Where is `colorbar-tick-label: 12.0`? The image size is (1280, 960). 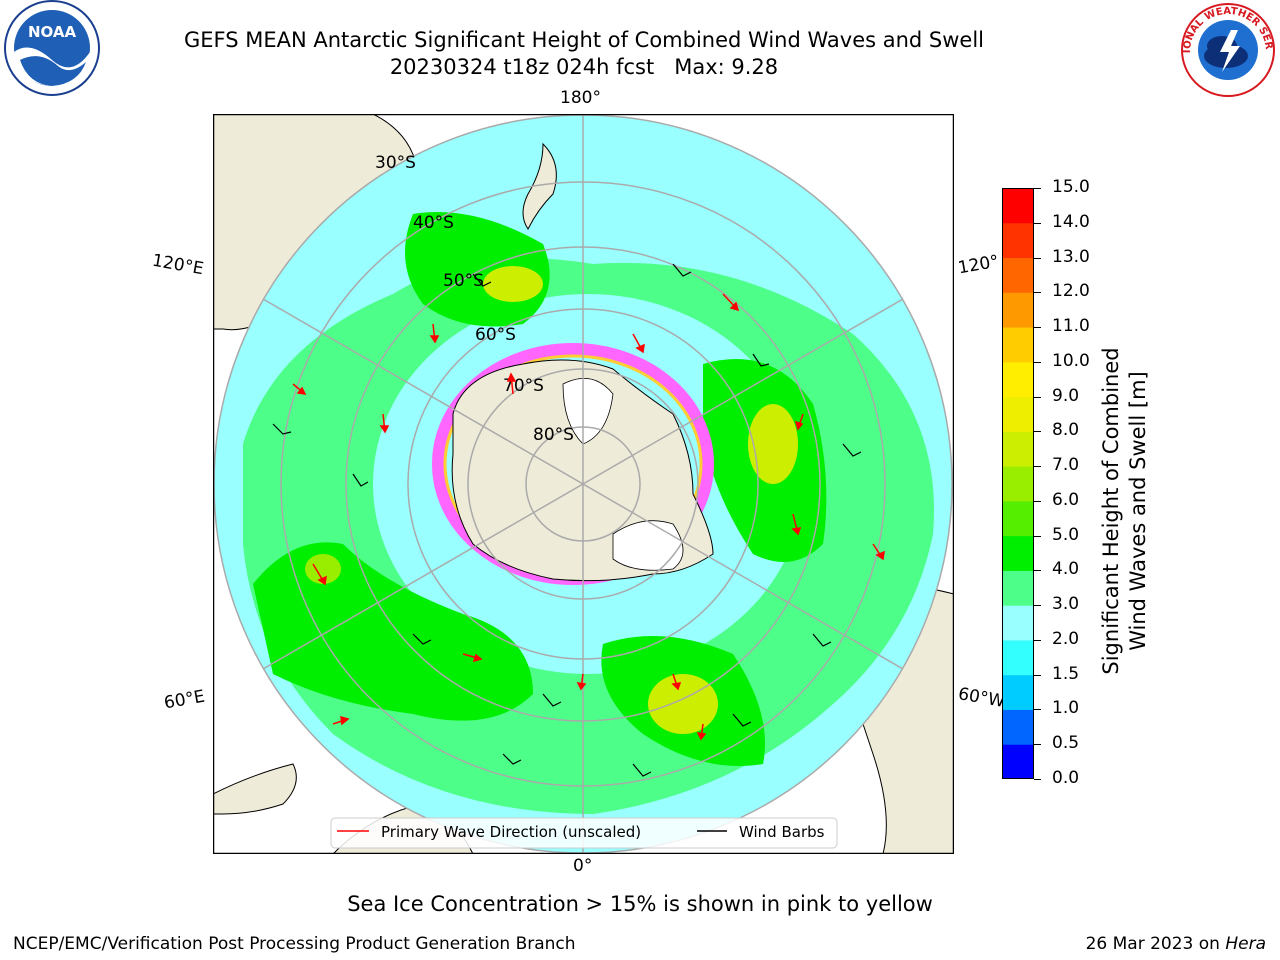
colorbar-tick-label: 12.0 is located at coordinates (1071, 291).